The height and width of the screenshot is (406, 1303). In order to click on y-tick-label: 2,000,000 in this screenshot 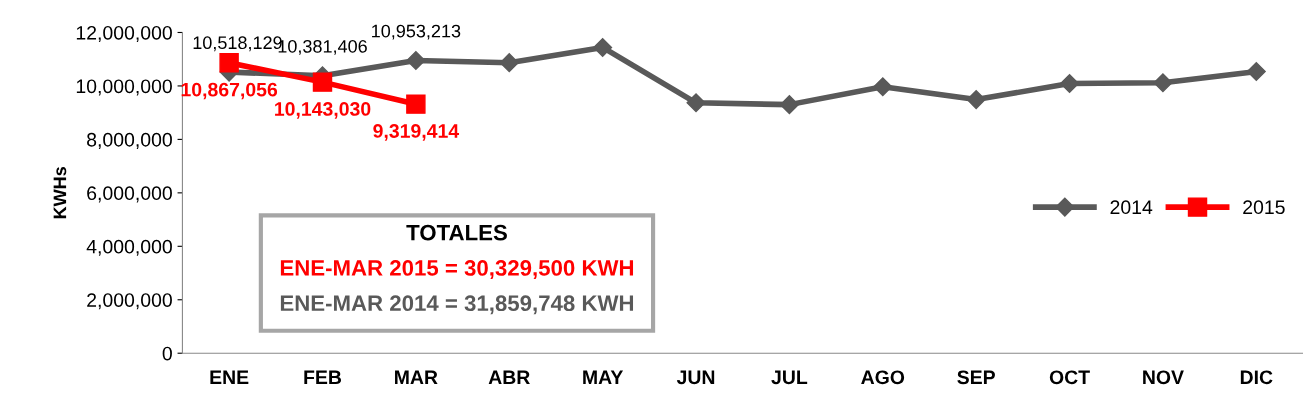, I will do `click(129, 301)`.